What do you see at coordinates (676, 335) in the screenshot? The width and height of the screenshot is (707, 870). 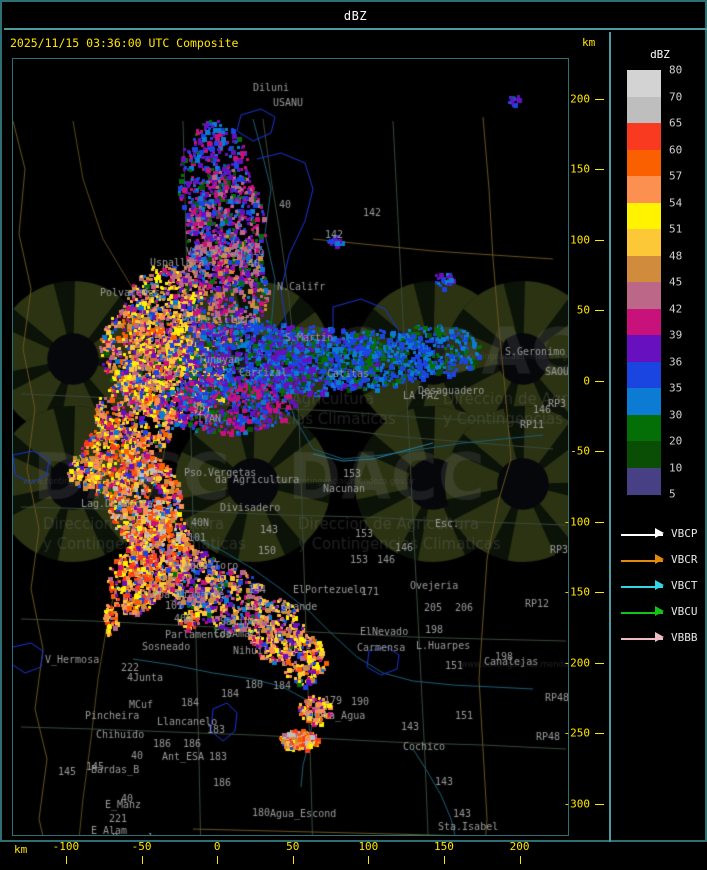 I see `colorbar-level-label: 39` at bounding box center [676, 335].